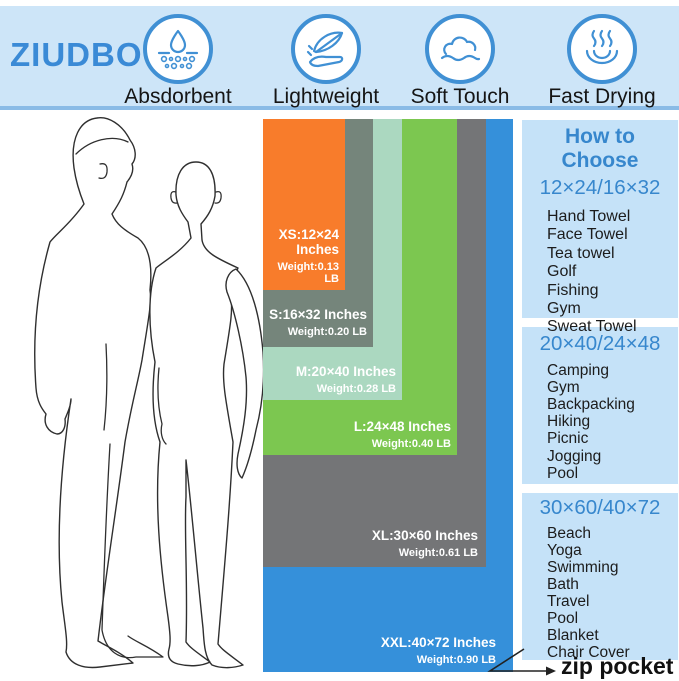 Image resolution: width=679 pixels, height=681 pixels. Describe the element at coordinates (588, 652) in the screenshot. I see `use-case-item: Chair Cover` at that location.